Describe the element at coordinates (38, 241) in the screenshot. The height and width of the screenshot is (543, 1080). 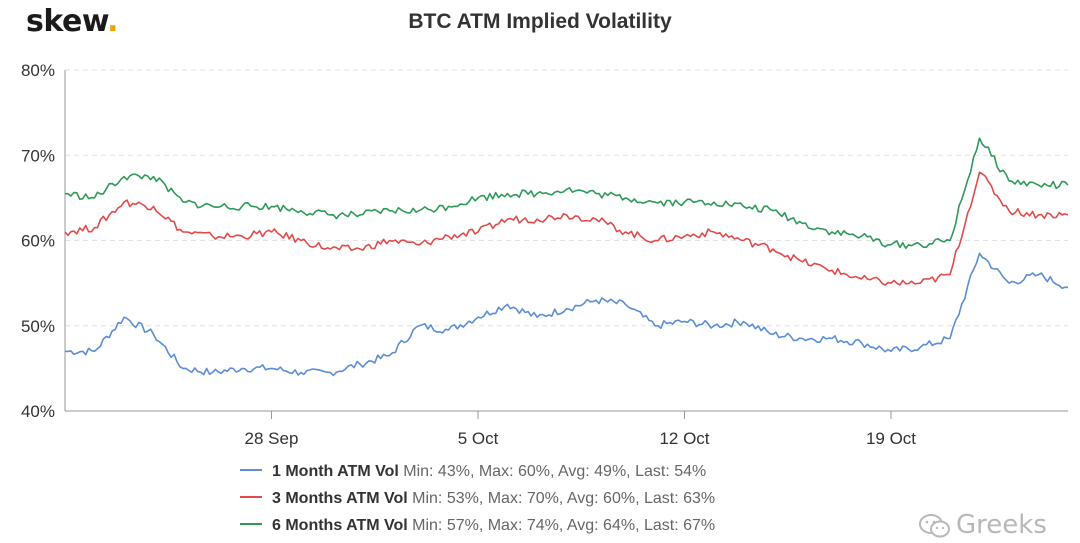
I see `y-tick-label: 60%` at that location.